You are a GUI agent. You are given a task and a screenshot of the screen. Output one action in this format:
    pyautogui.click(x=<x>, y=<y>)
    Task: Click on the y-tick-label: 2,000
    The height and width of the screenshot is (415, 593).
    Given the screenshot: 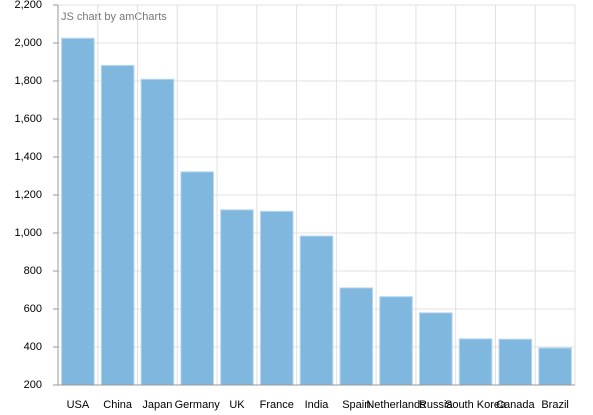 What is the action you would take?
    pyautogui.click(x=28, y=43)
    